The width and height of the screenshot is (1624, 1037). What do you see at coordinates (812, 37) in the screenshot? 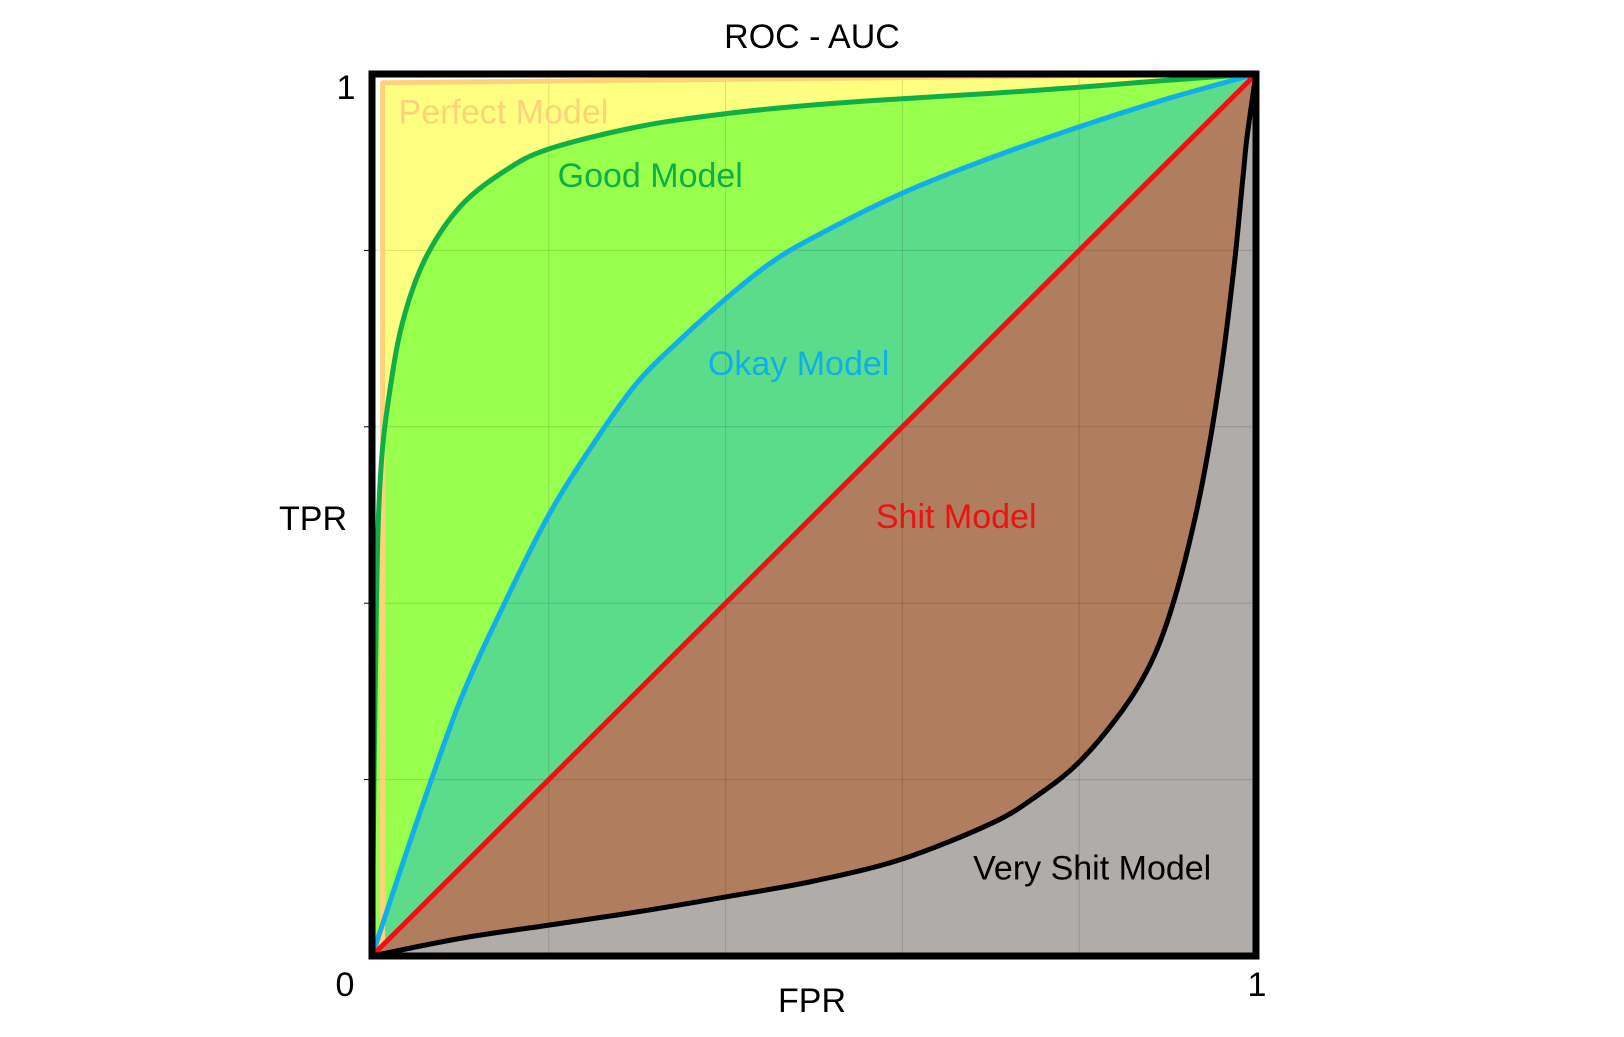
I see `chart-title: ROC - AUC` at bounding box center [812, 37].